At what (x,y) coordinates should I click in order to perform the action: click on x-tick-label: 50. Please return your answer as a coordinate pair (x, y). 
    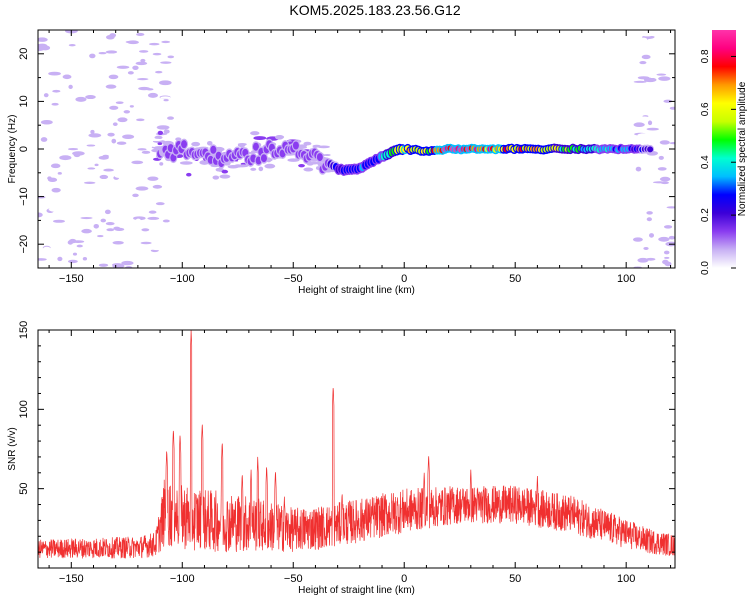
    Looking at the image, I should click on (515, 279).